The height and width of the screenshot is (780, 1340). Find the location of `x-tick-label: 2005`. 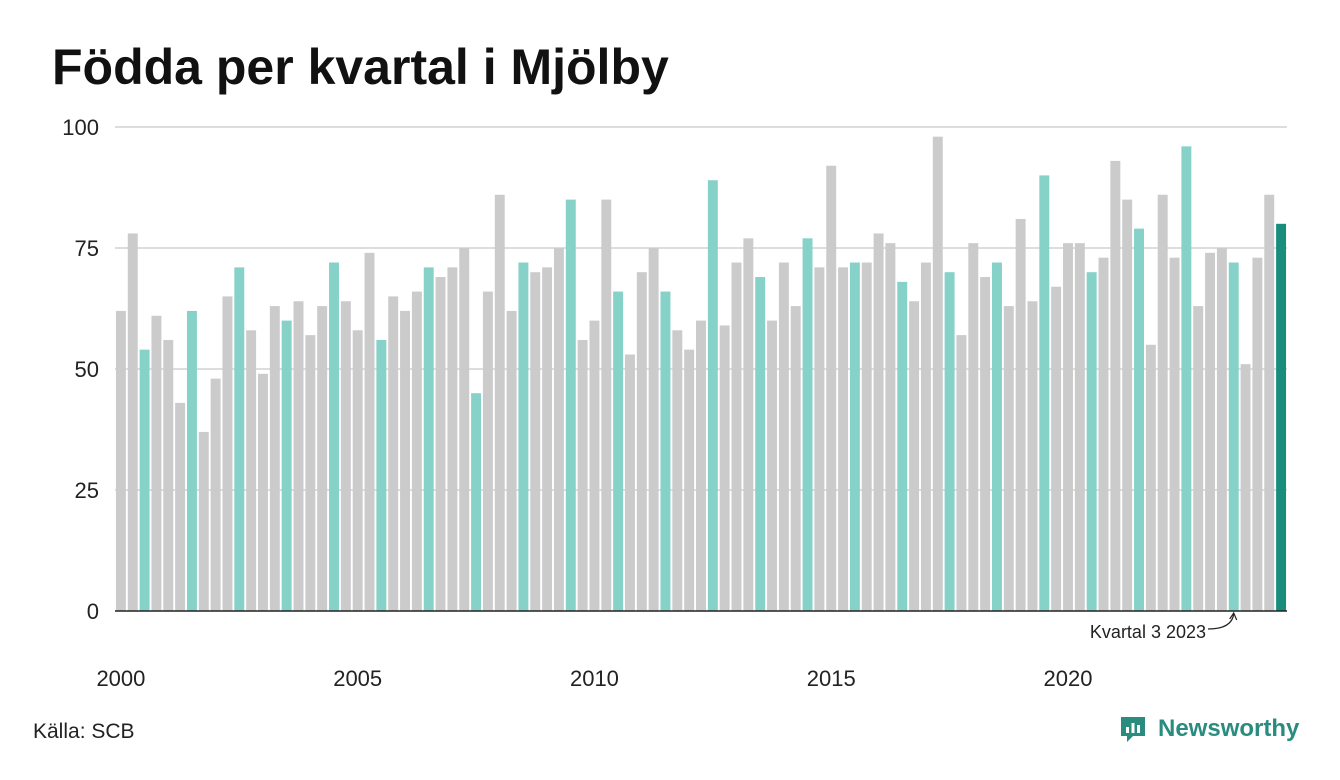

x-tick-label: 2005 is located at coordinates (357, 678).